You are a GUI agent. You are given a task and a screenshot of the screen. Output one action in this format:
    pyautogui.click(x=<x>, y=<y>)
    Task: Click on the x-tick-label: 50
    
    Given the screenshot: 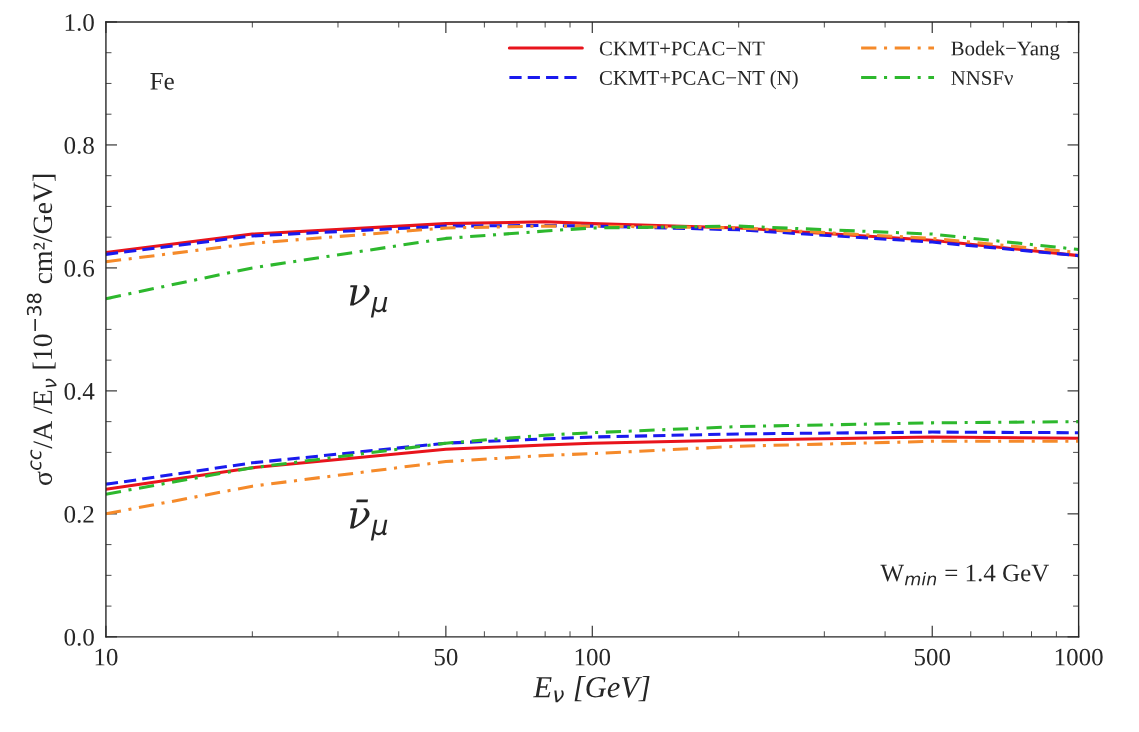 What is the action you would take?
    pyautogui.click(x=446, y=657)
    